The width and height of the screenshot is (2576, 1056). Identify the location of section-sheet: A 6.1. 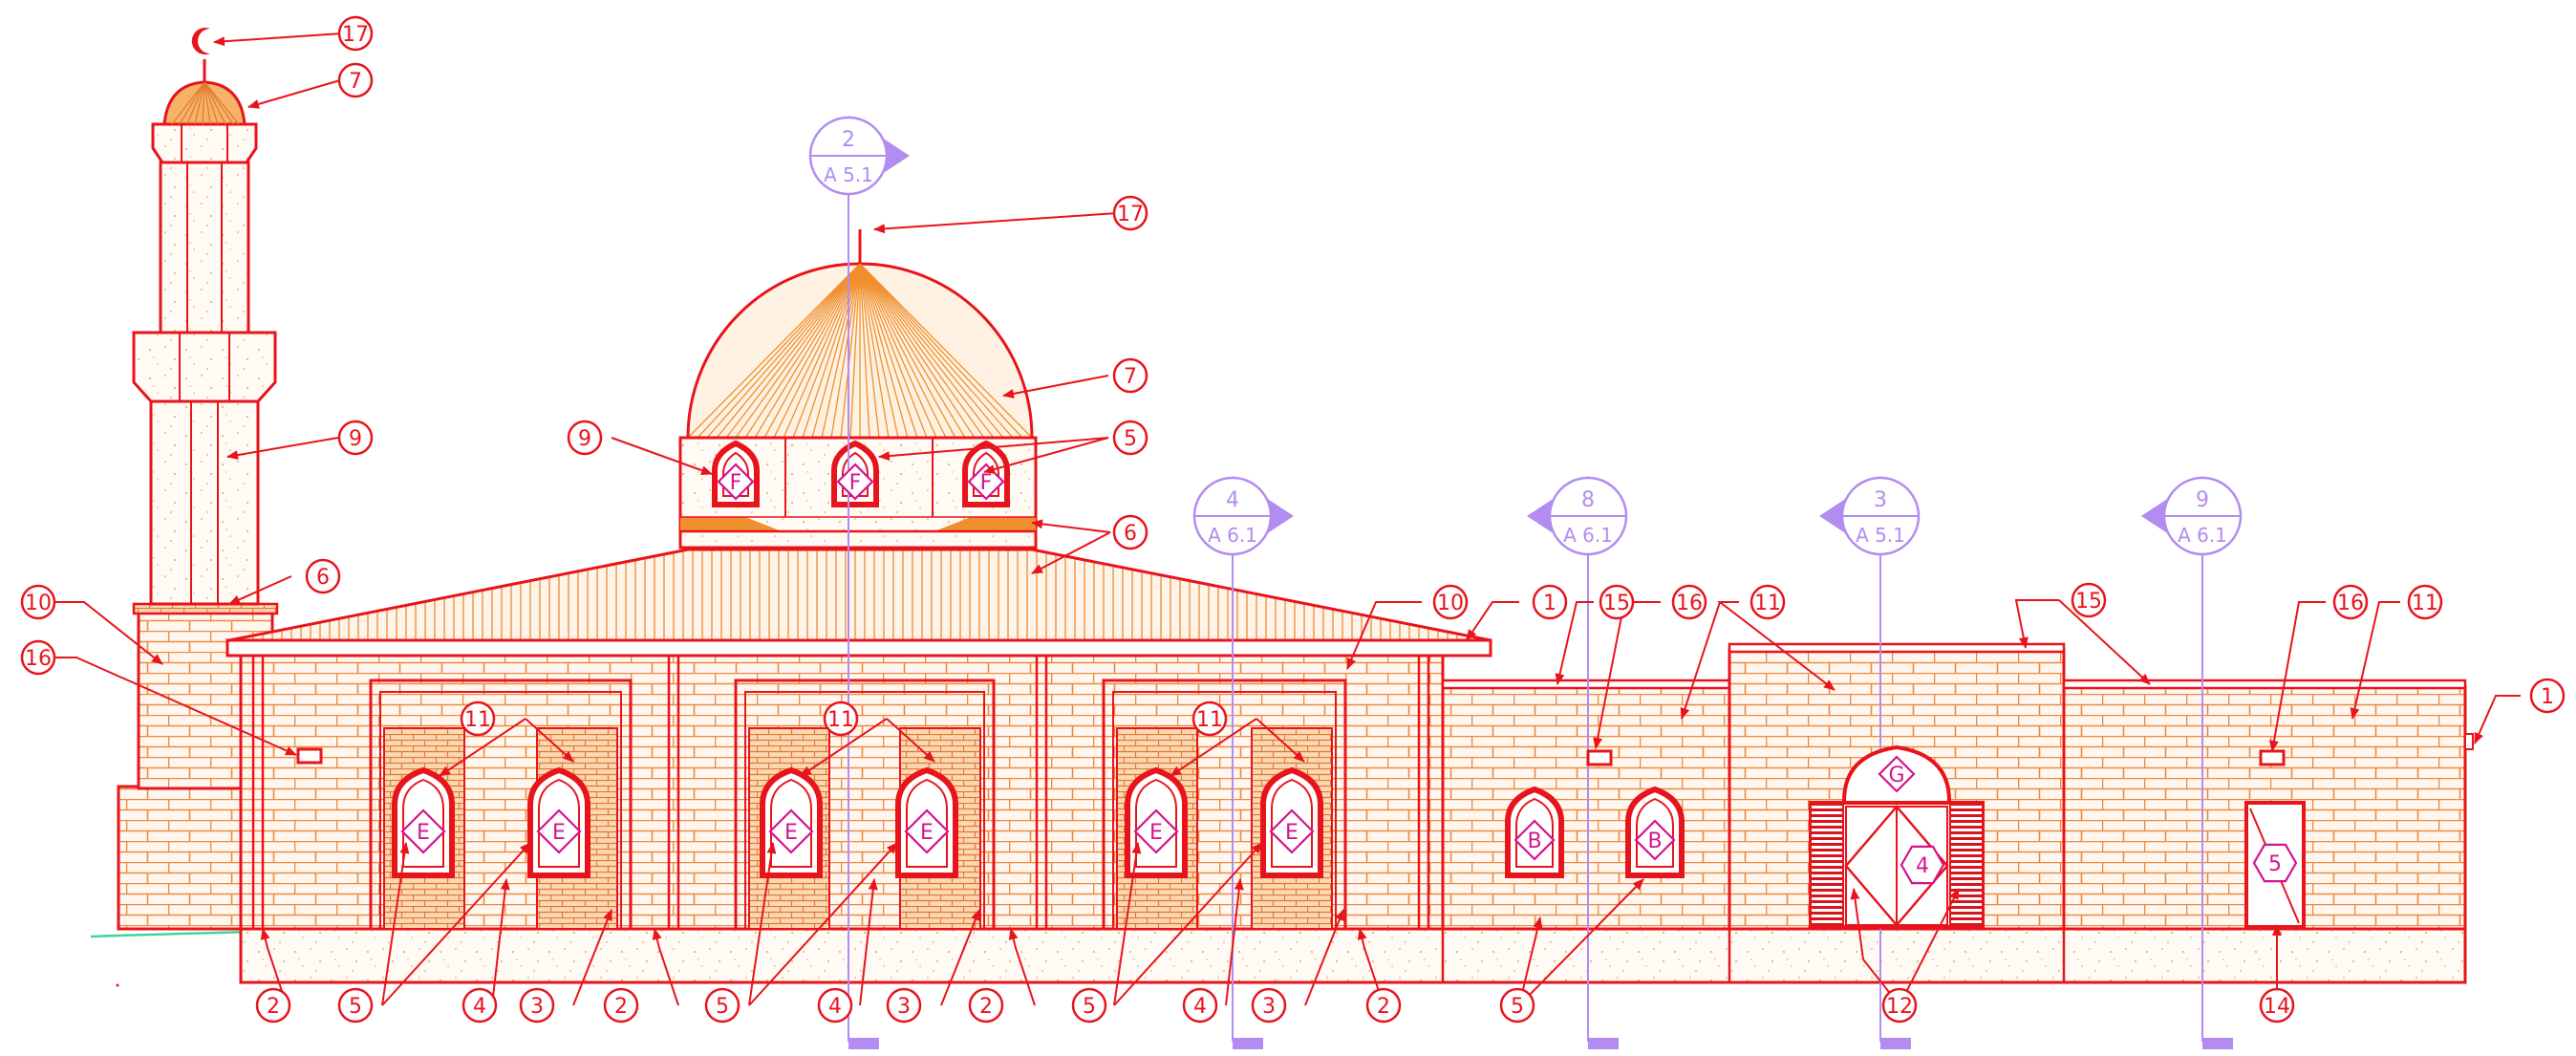
(2202, 535).